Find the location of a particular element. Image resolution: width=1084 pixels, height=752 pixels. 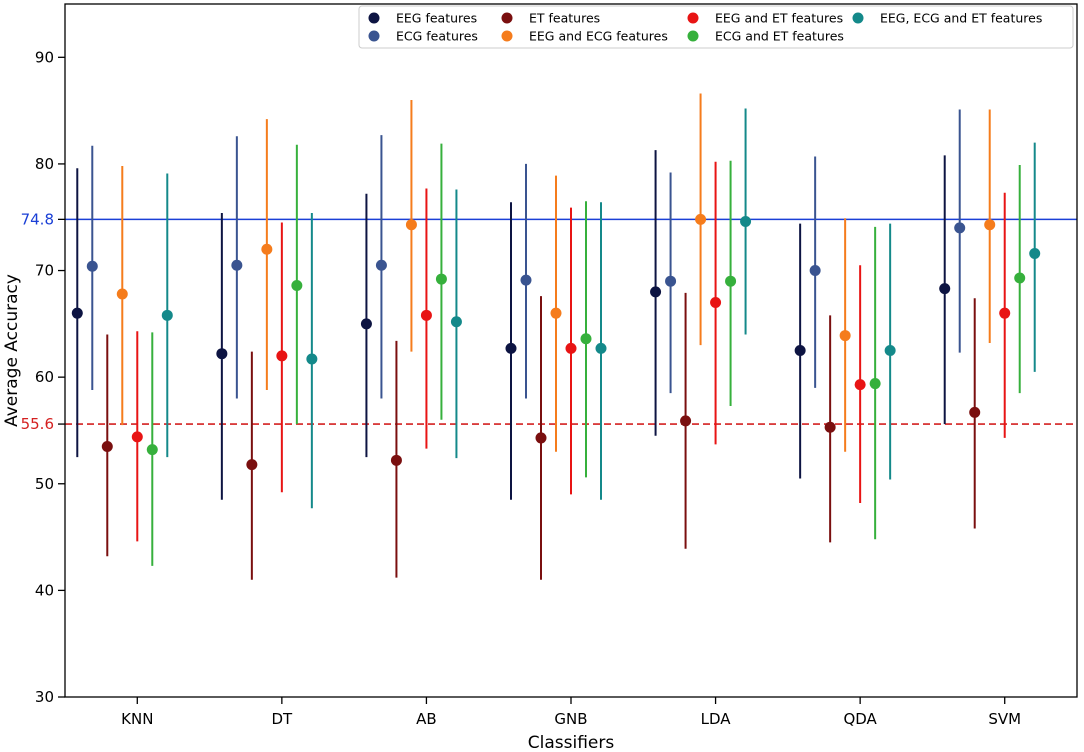

point-svm-s6 is located at coordinates (1035, 253).